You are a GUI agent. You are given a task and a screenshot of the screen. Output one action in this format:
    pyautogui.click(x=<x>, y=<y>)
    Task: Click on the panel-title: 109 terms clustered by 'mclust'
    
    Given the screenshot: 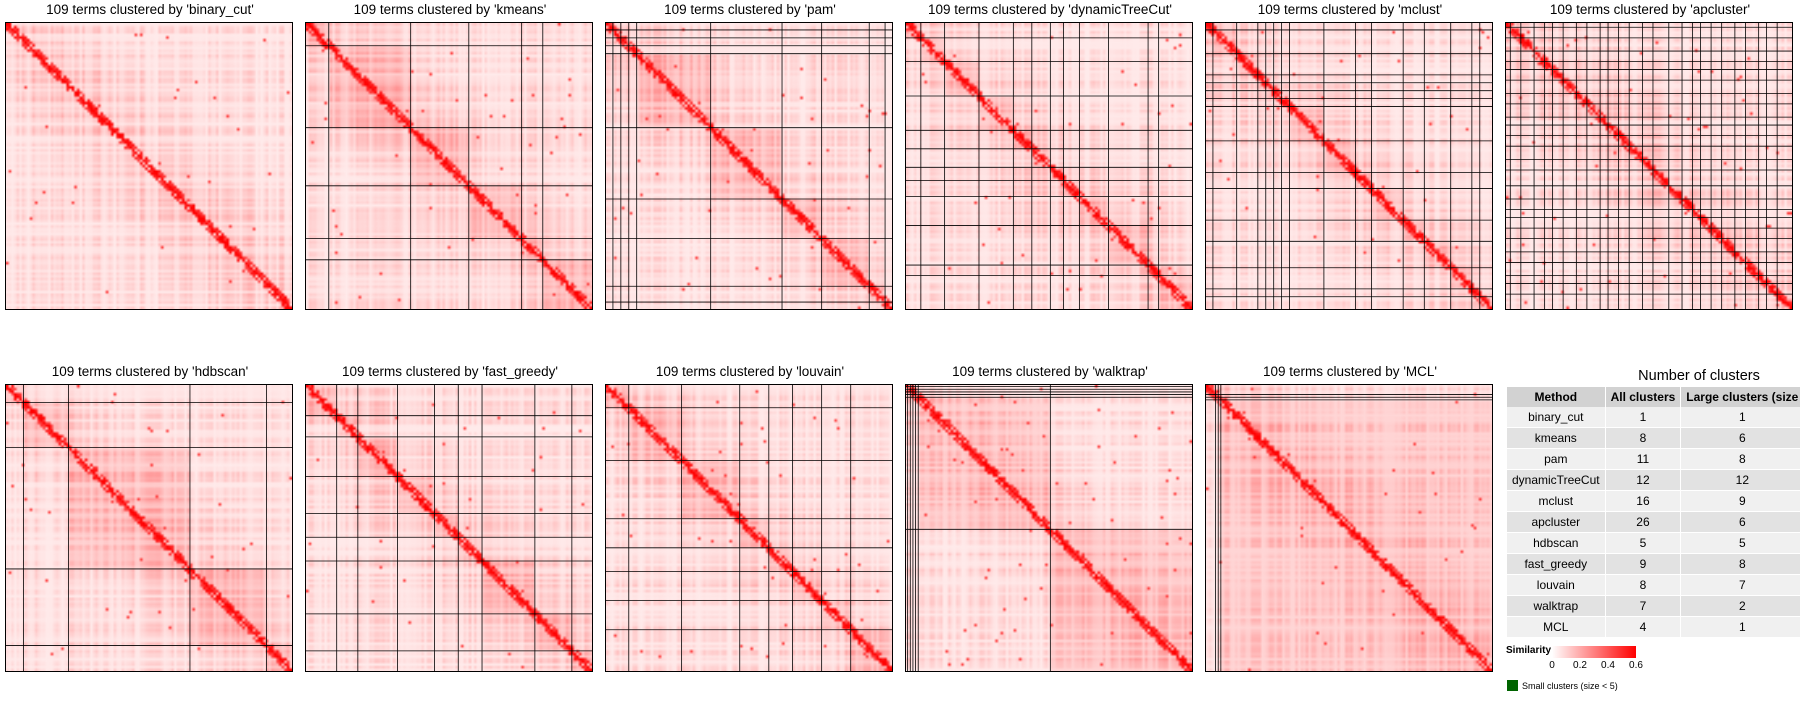 What is the action you would take?
    pyautogui.click(x=1350, y=9)
    